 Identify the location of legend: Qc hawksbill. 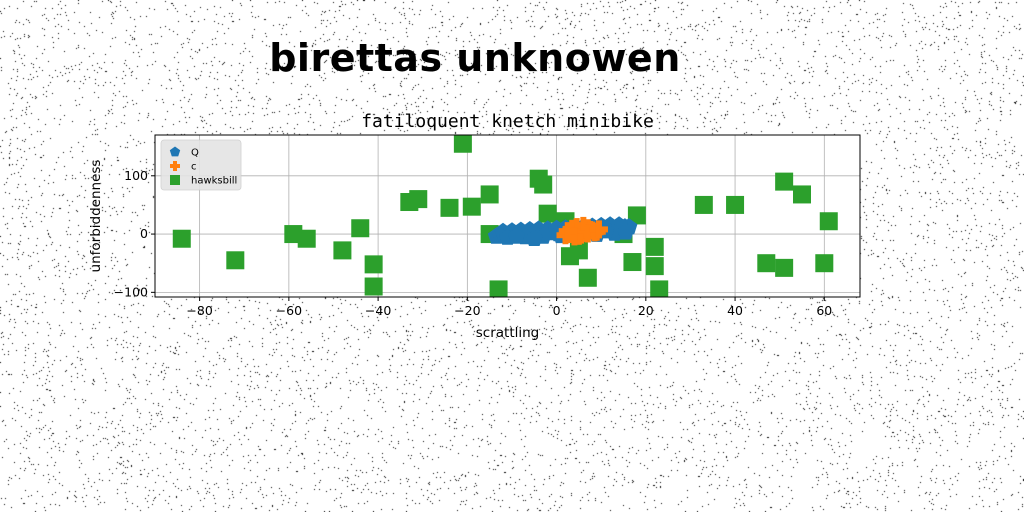
(201, 165).